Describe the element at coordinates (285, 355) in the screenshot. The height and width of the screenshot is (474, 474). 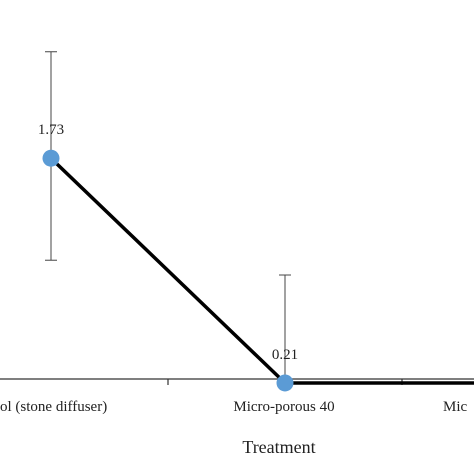
I see `data-label: 0.21` at that location.